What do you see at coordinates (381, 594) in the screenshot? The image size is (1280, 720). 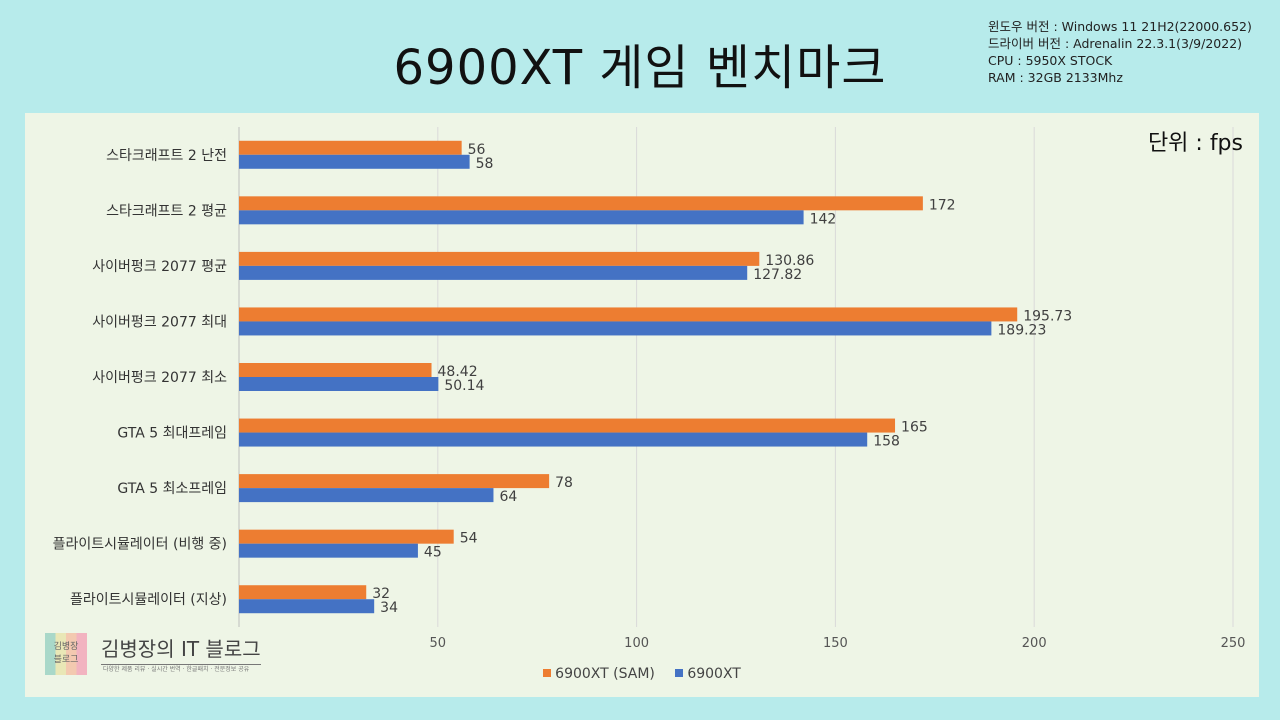 I see `value-label-sam: 32` at bounding box center [381, 594].